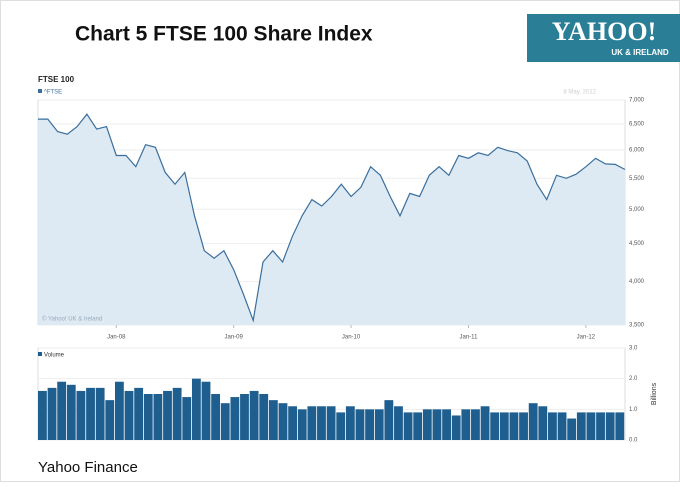 The height and width of the screenshot is (487, 680). Describe the element at coordinates (640, 52) in the screenshot. I see `logo-subtitle: UK & IRELAND` at that location.